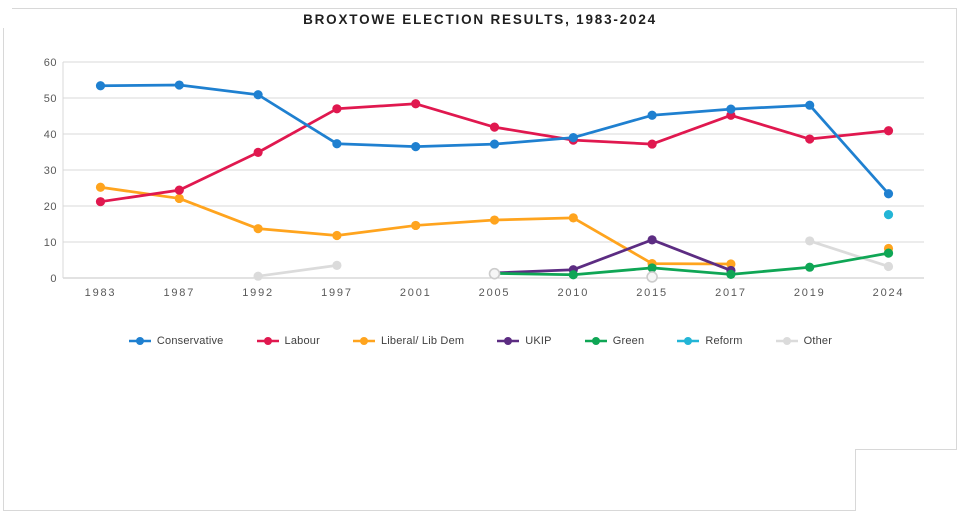 This screenshot has height=514, width=960. I want to click on legend-label: Reform, so click(724, 341).